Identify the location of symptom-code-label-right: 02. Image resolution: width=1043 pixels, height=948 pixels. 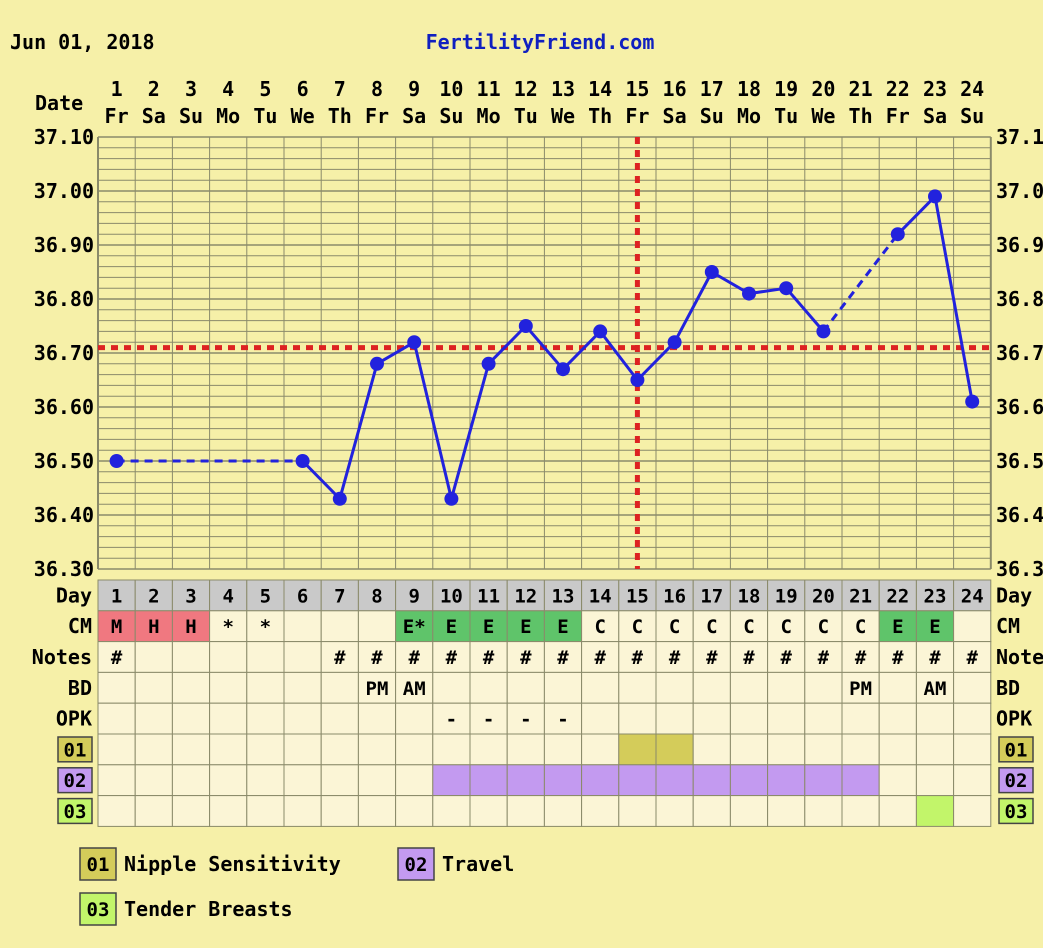
(1016, 781).